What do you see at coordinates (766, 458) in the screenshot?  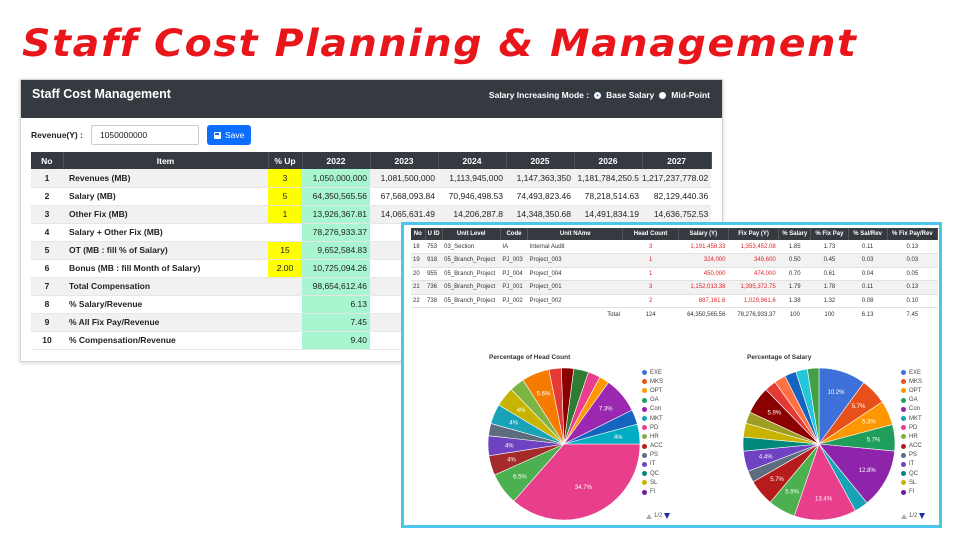 I see `pie-data-label: 4.4%` at bounding box center [766, 458].